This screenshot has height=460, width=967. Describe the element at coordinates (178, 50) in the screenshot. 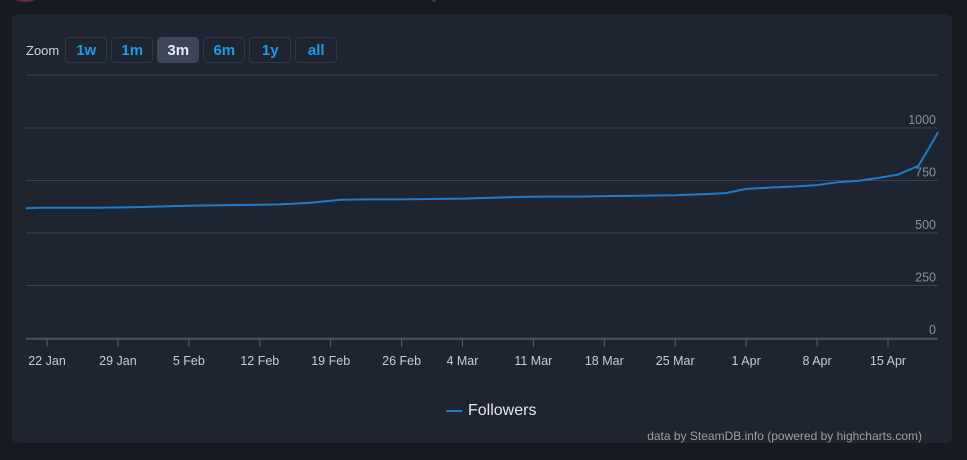

I see `zoom-button-3m: 3m` at that location.